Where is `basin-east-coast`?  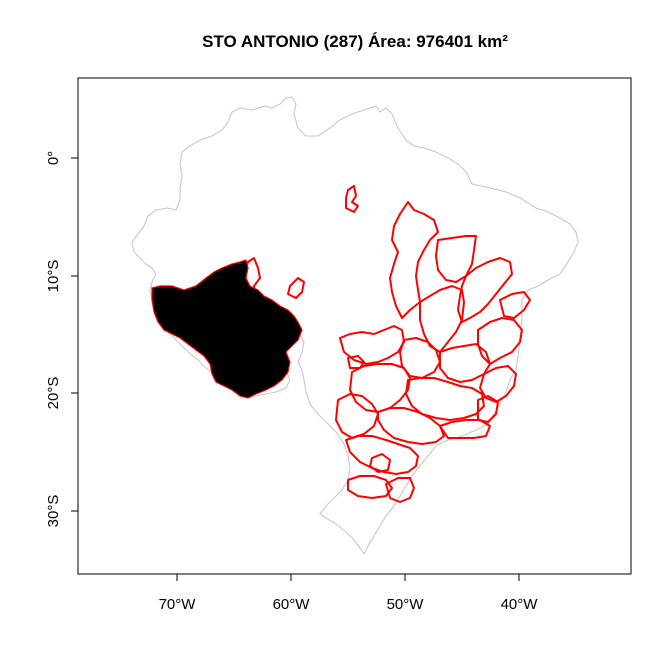
basin-east-coast is located at coordinates (515, 305).